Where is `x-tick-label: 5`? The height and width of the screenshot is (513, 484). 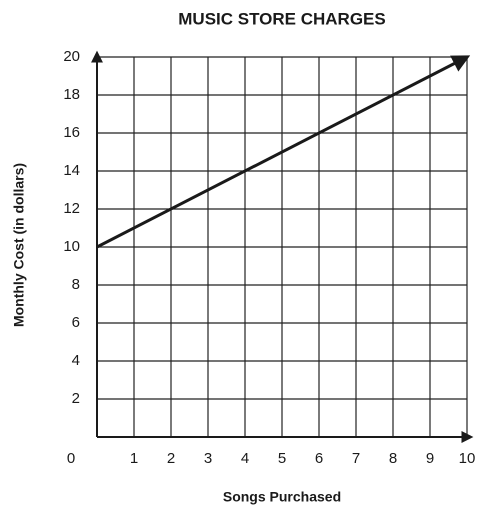
x-tick-label: 5 is located at coordinates (282, 458).